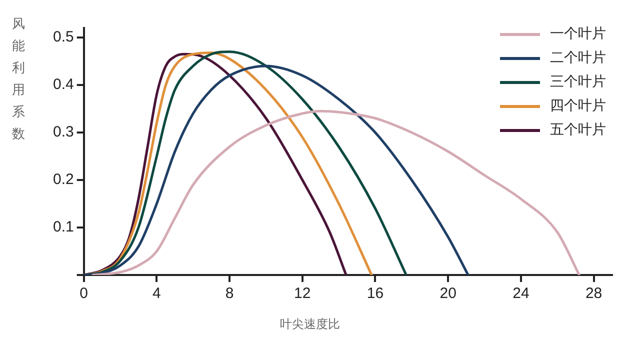 The width and height of the screenshot is (640, 346). What do you see at coordinates (84, 293) in the screenshot?
I see `x-tick-label: 0` at bounding box center [84, 293].